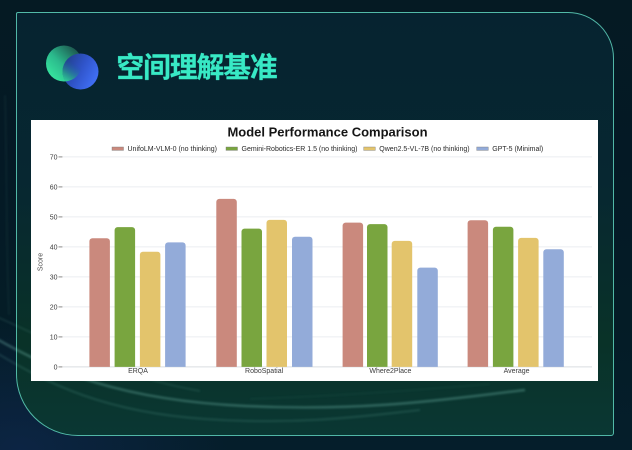 The width and height of the screenshot is (632, 450). I want to click on svg-text: ERQA, so click(138, 371).